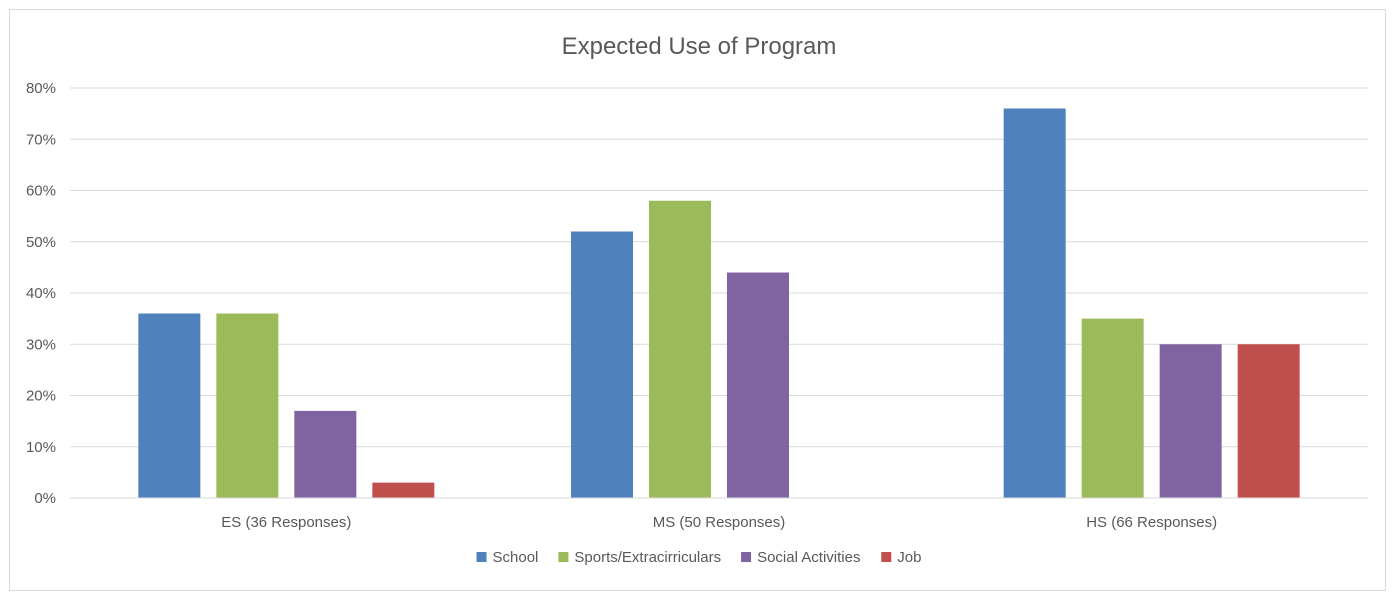 The image size is (1396, 600). What do you see at coordinates (41, 139) in the screenshot?
I see `y-tick-label: 70%` at bounding box center [41, 139].